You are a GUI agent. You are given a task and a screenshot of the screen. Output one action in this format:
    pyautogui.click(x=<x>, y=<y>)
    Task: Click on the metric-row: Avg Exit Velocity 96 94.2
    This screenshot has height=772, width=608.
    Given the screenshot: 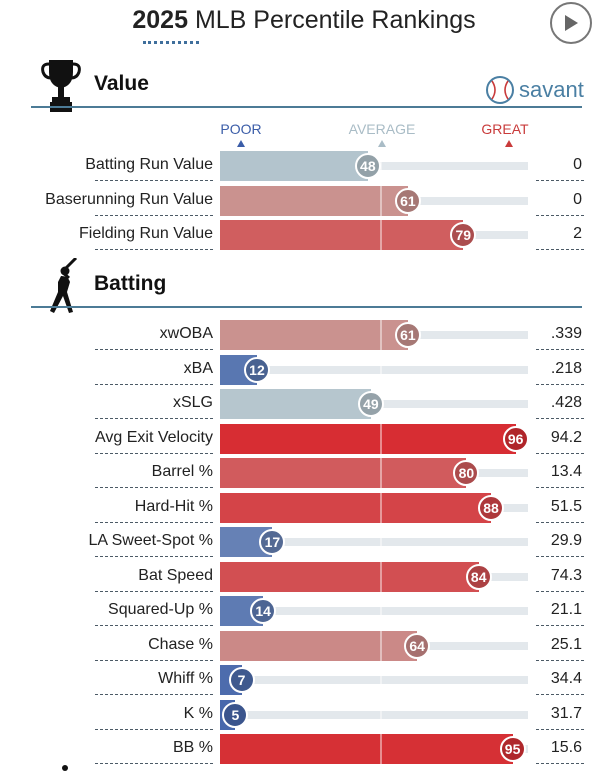 What is the action you would take?
    pyautogui.click(x=304, y=439)
    